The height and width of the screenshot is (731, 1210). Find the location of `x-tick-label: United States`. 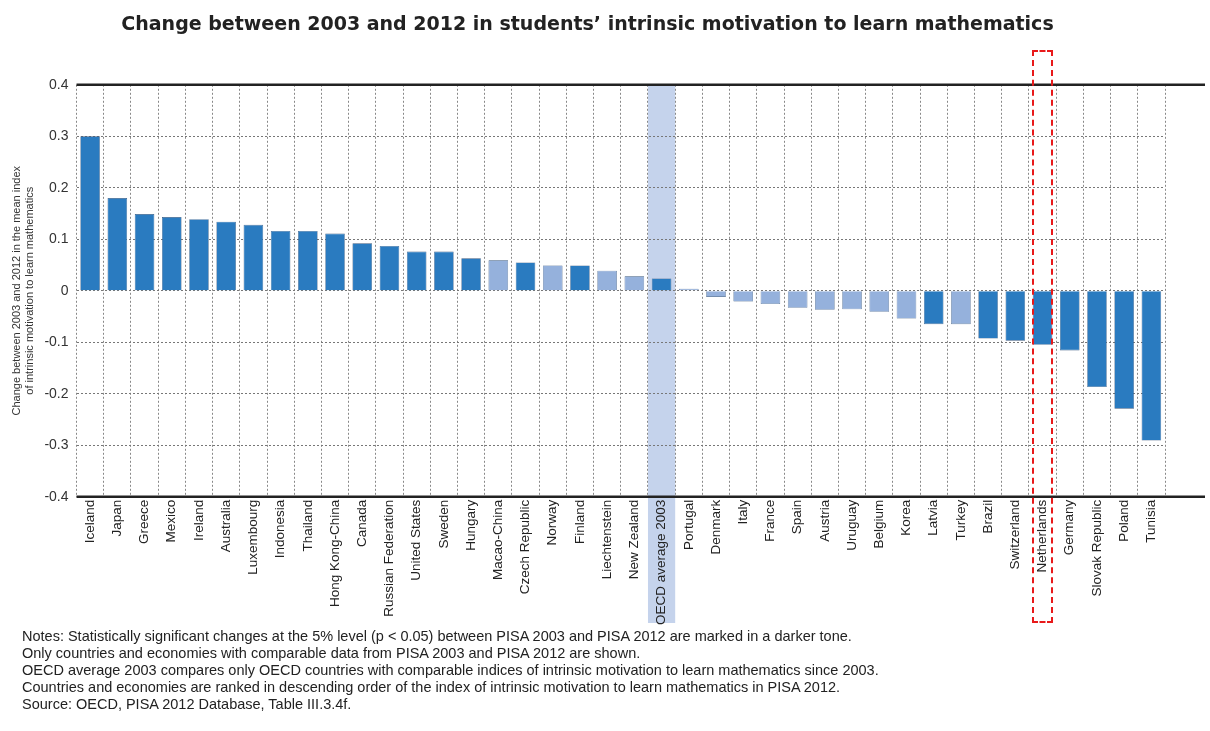

x-tick-label: United States is located at coordinates (416, 540).